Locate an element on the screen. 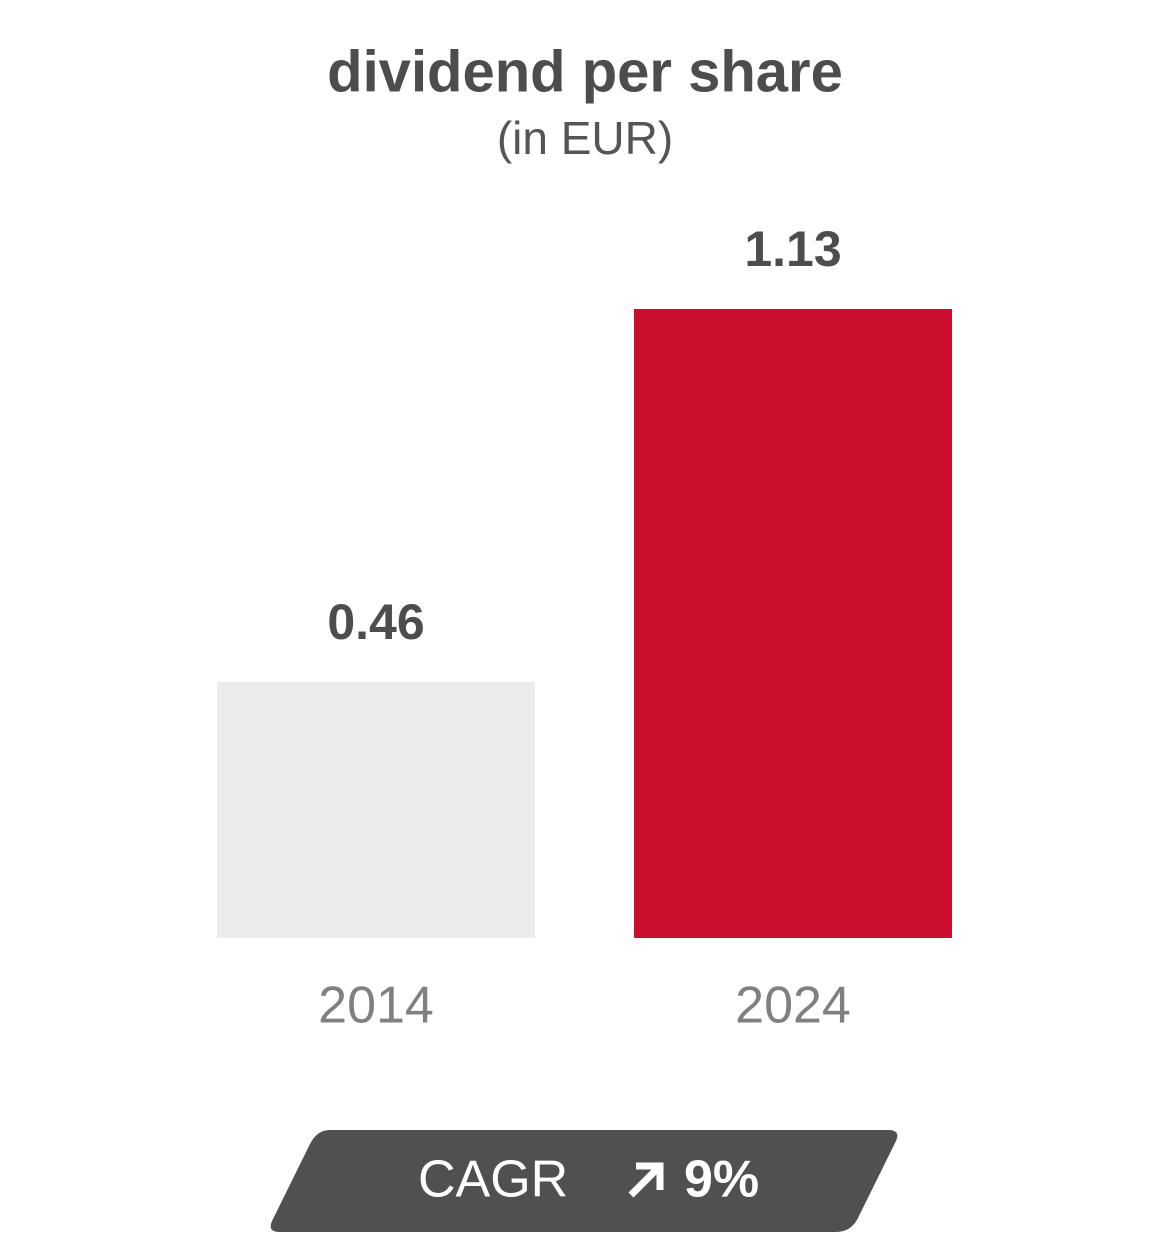  value-label: 1.13 is located at coordinates (792, 249).